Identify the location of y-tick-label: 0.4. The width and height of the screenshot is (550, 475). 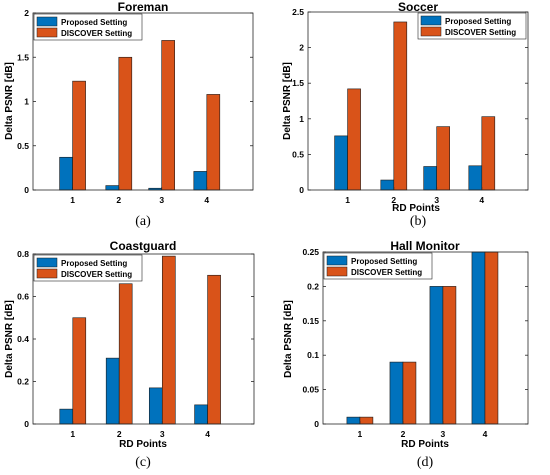
(23, 339).